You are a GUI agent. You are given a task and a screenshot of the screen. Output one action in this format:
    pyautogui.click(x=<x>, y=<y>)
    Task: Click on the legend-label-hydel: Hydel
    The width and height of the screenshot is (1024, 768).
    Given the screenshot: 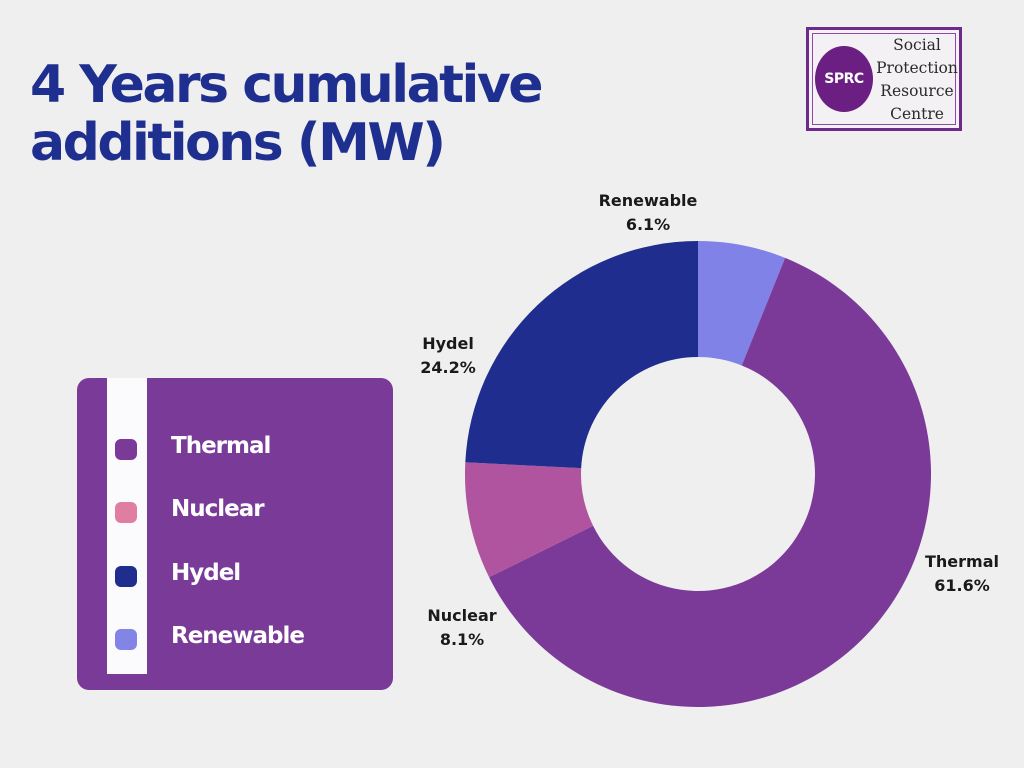 What is the action you would take?
    pyautogui.click(x=206, y=573)
    